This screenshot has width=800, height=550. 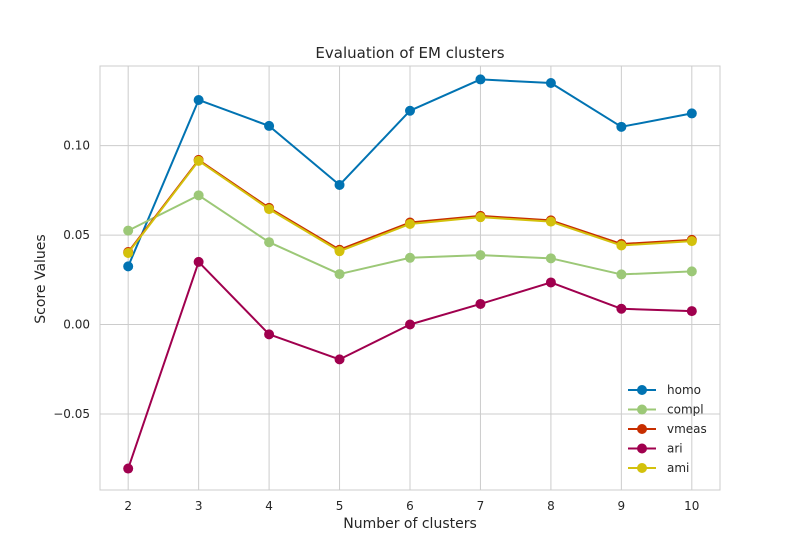 What do you see at coordinates (622, 506) in the screenshot?
I see `x-tick-label: 9` at bounding box center [622, 506].